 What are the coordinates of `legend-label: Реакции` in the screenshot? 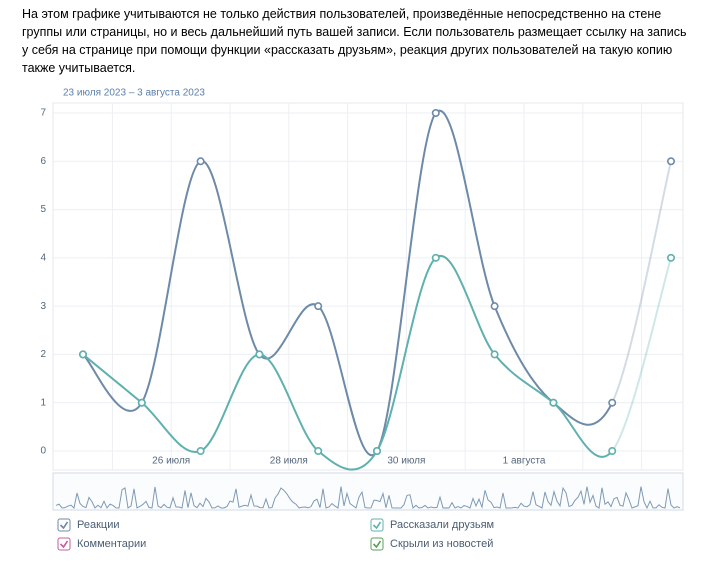 It's located at (98, 525).